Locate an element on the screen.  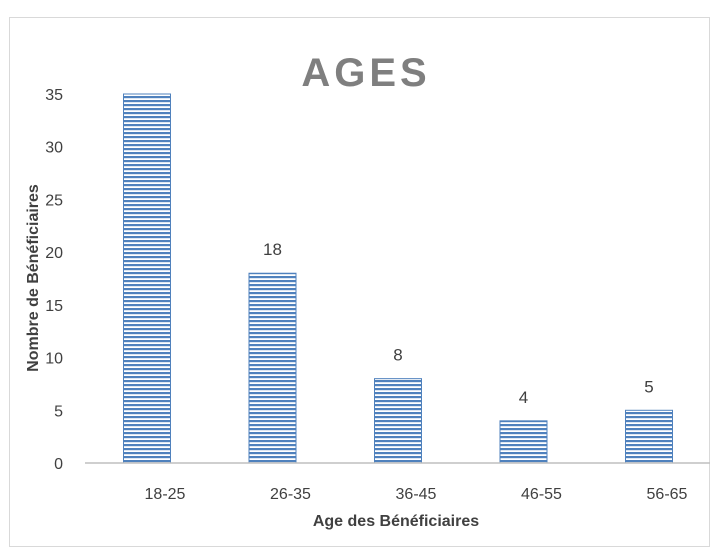
y-tick-label: 20 is located at coordinates (54, 253).